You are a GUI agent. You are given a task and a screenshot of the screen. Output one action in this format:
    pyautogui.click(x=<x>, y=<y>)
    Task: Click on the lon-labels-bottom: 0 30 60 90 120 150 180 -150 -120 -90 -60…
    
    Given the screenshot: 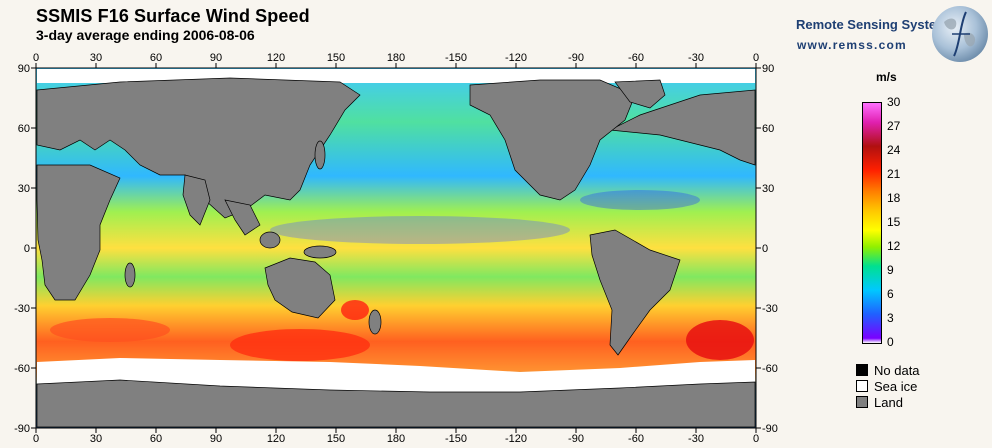 What is the action you would take?
    pyautogui.click(x=396, y=439)
    